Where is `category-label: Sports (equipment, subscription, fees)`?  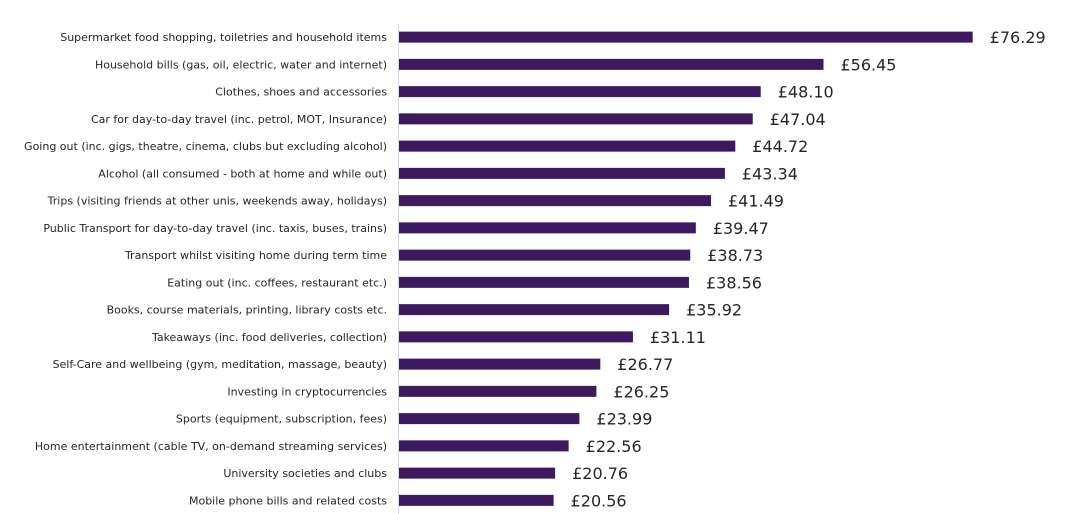 category-label: Sports (equipment, subscription, fees) is located at coordinates (281, 419).